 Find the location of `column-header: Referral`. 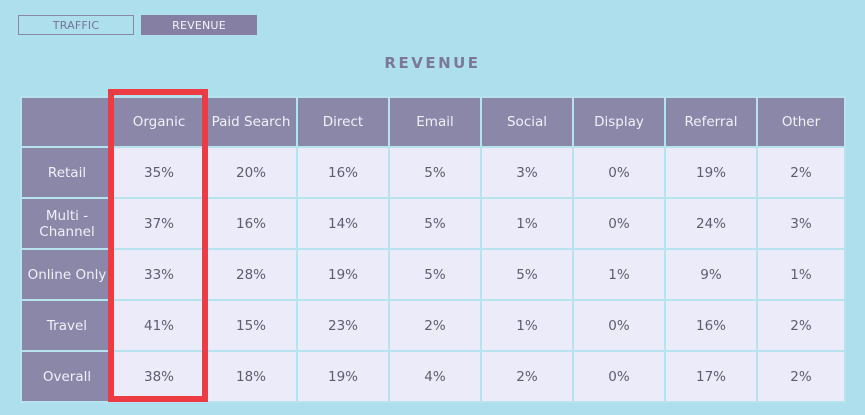

column-header: Referral is located at coordinates (711, 122).